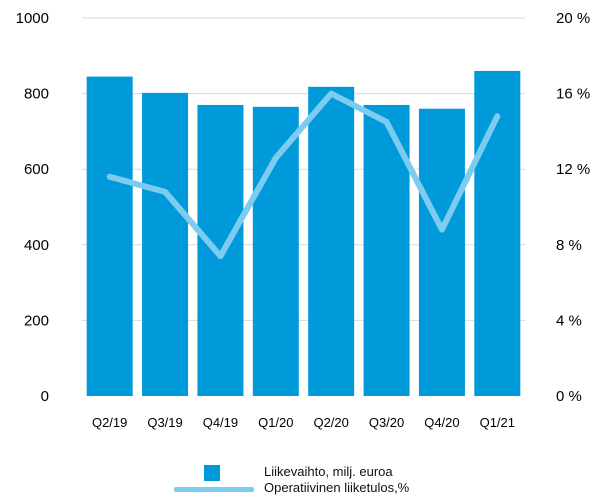  Describe the element at coordinates (220, 422) in the screenshot. I see `category-label: Q4/19` at that location.